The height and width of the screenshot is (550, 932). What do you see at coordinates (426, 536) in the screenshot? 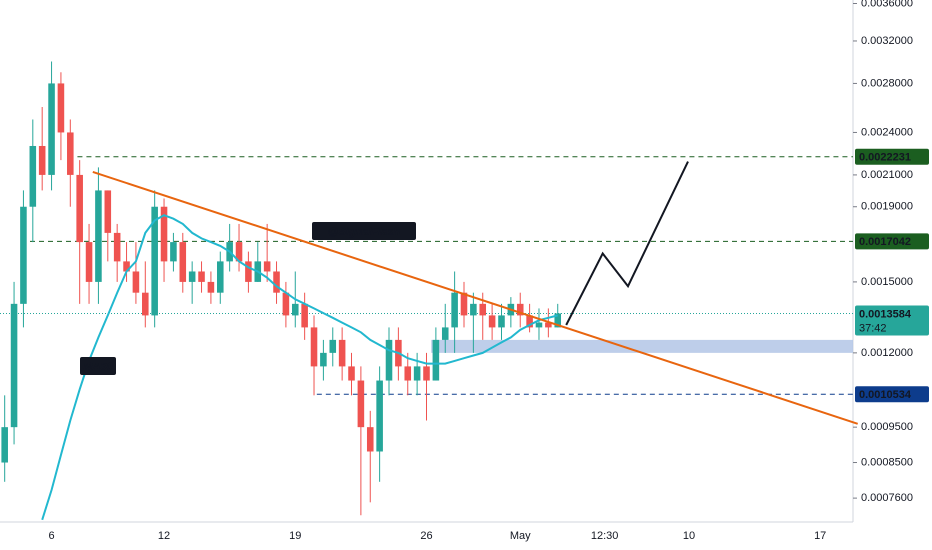
I see `x-tick-label: 26` at bounding box center [426, 536].